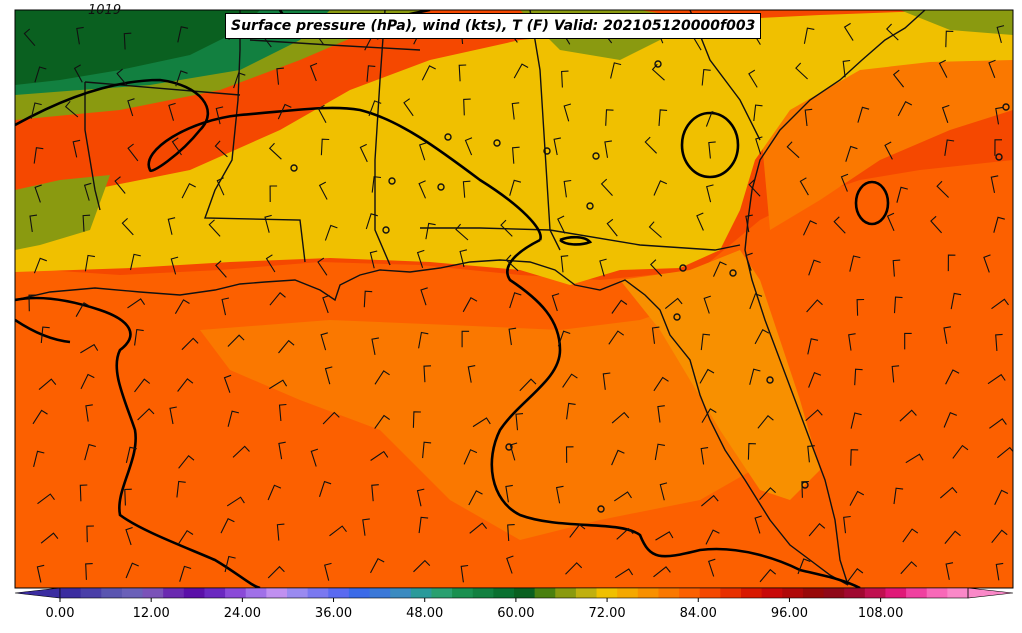  Describe the element at coordinates (880, 613) in the screenshot. I see `colorbar-tick-label: 108.00` at that location.